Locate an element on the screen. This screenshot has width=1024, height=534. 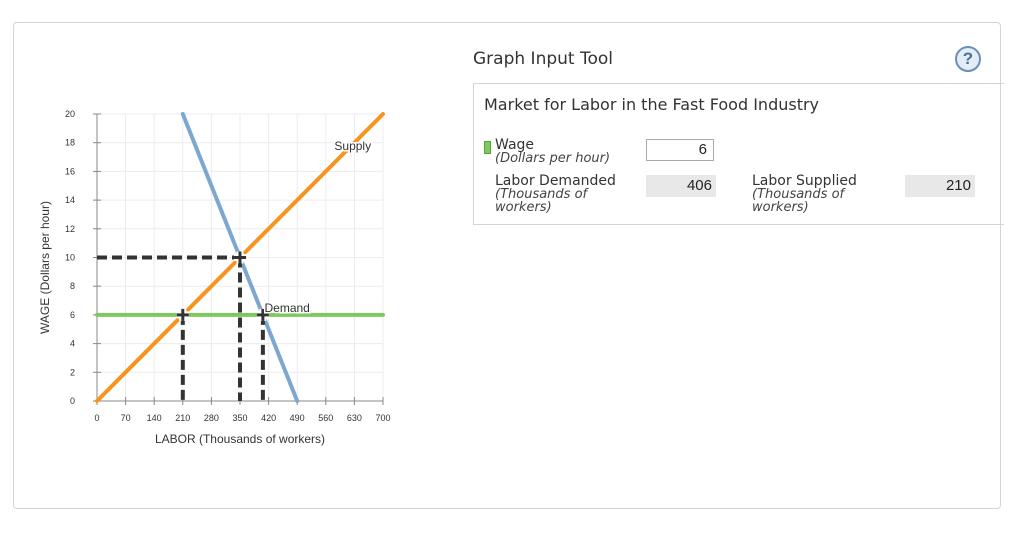
x-tick-label: 560 is located at coordinates (325, 418).